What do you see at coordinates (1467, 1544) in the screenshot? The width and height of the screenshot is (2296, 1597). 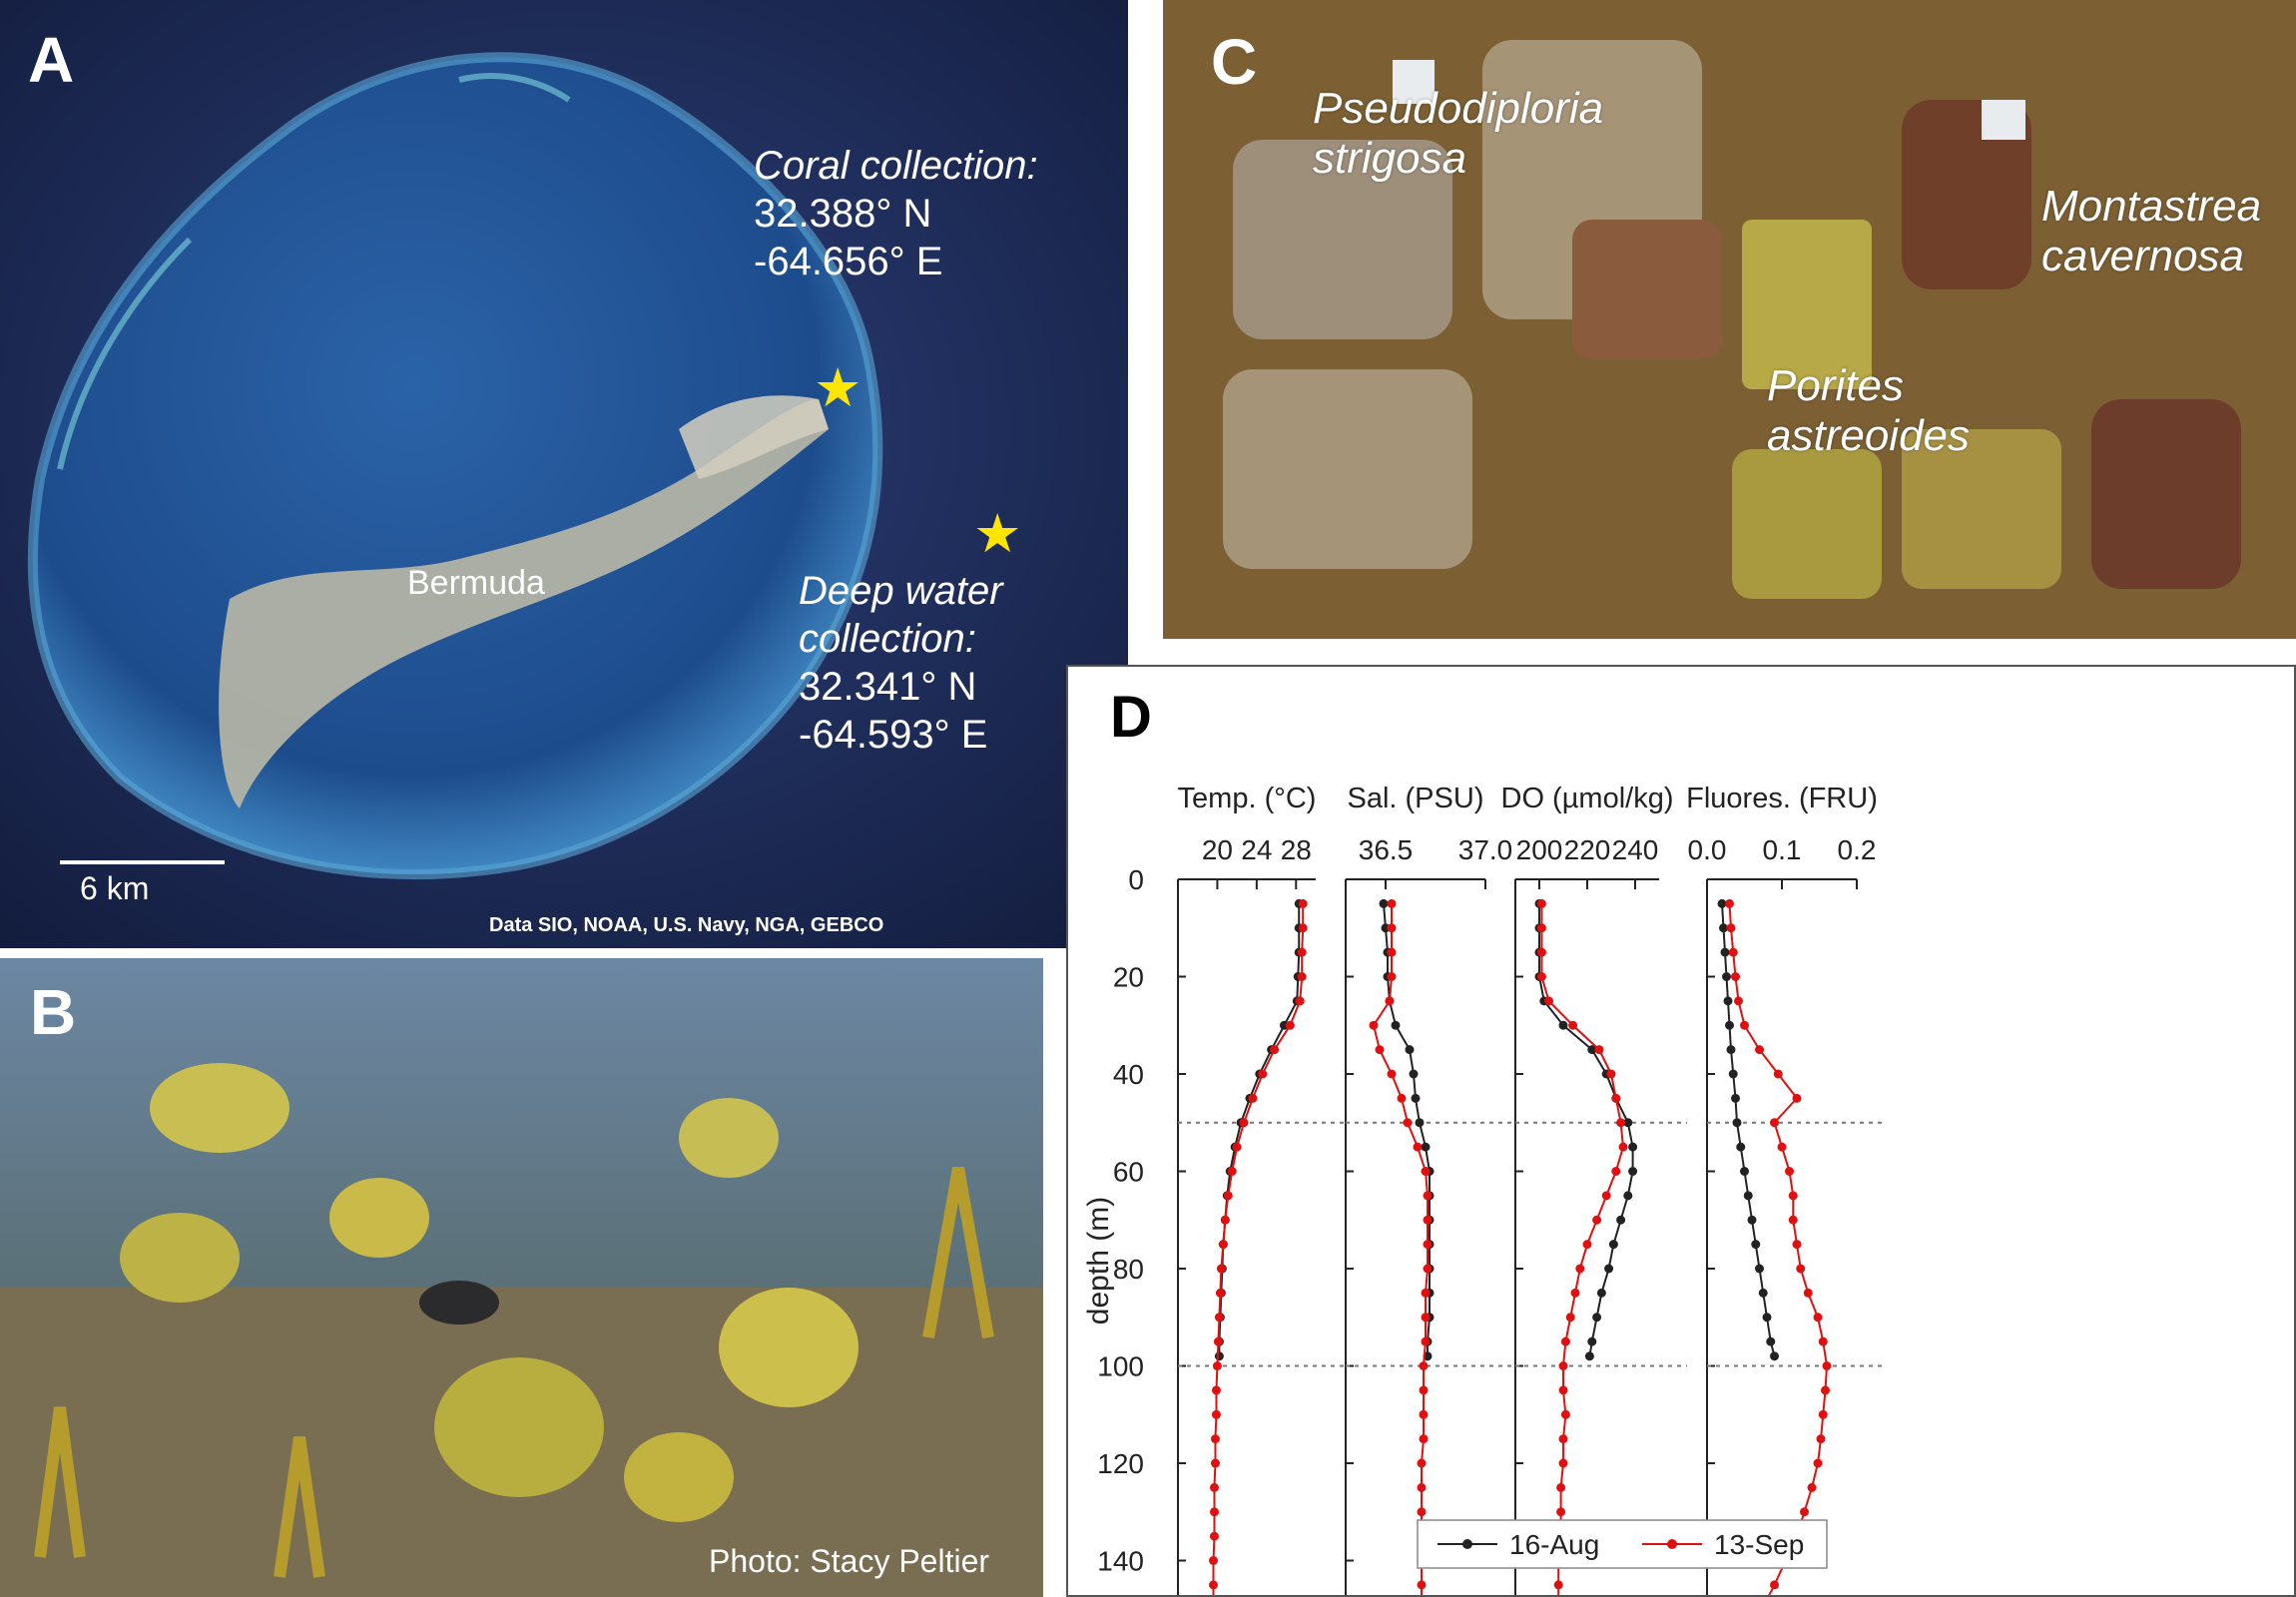 I see `legend-swatch-marker` at bounding box center [1467, 1544].